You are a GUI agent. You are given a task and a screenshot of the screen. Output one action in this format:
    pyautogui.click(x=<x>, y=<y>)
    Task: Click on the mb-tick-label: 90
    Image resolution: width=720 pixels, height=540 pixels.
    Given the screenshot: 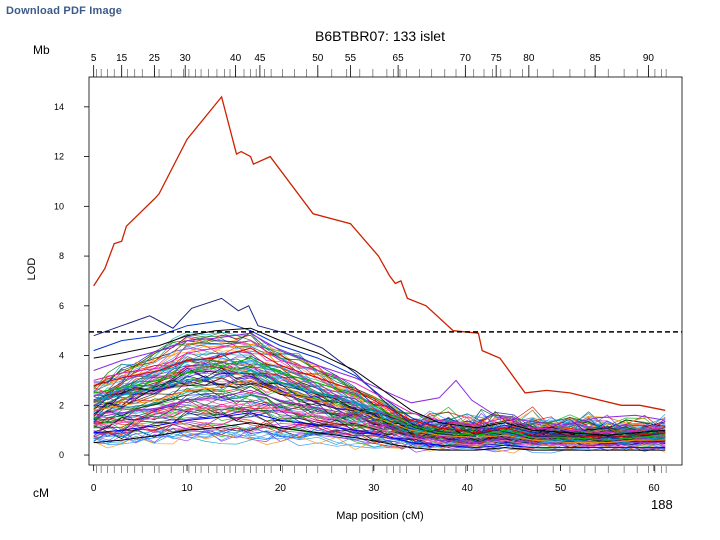 What is the action you would take?
    pyautogui.click(x=649, y=58)
    